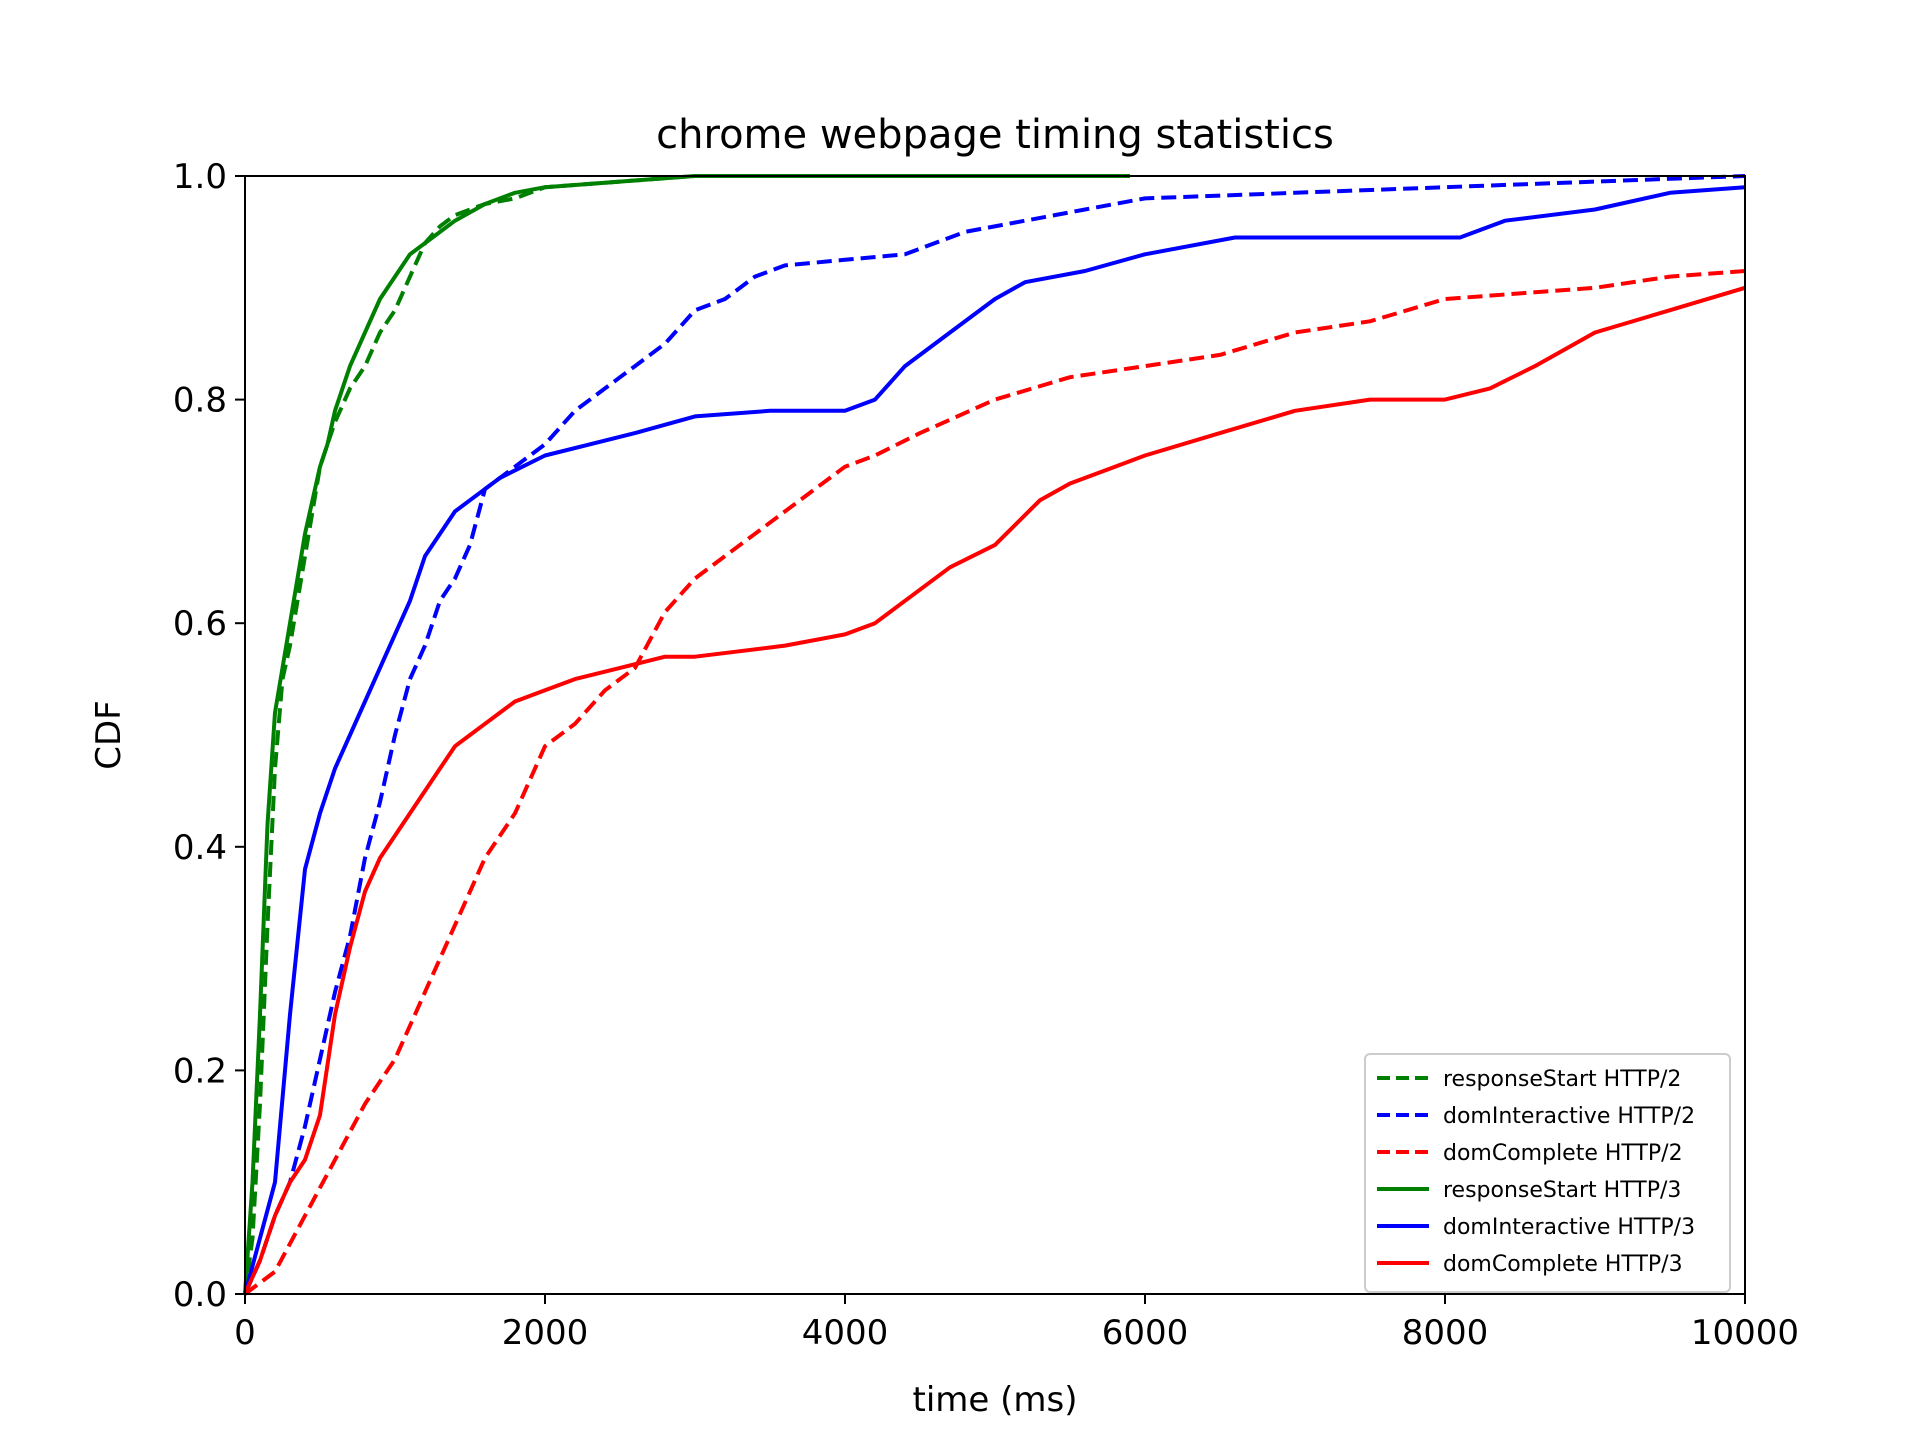  Describe the element at coordinates (200, 177) in the screenshot. I see `y-tick-label: 1.0` at that location.